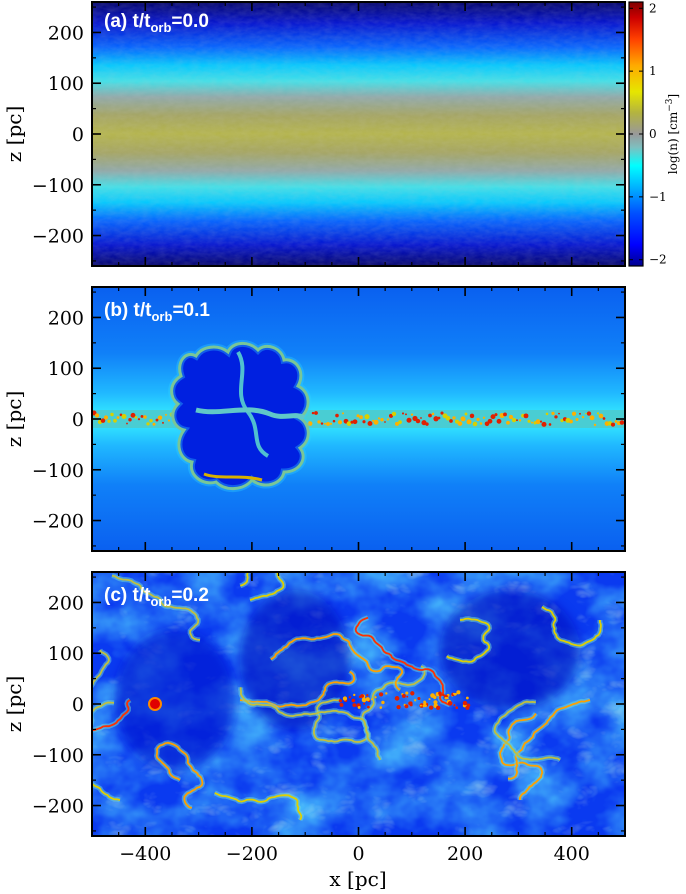  Describe the element at coordinates (14, 704) in the screenshot. I see `panel-c-ylabel: z [pc]` at that location.